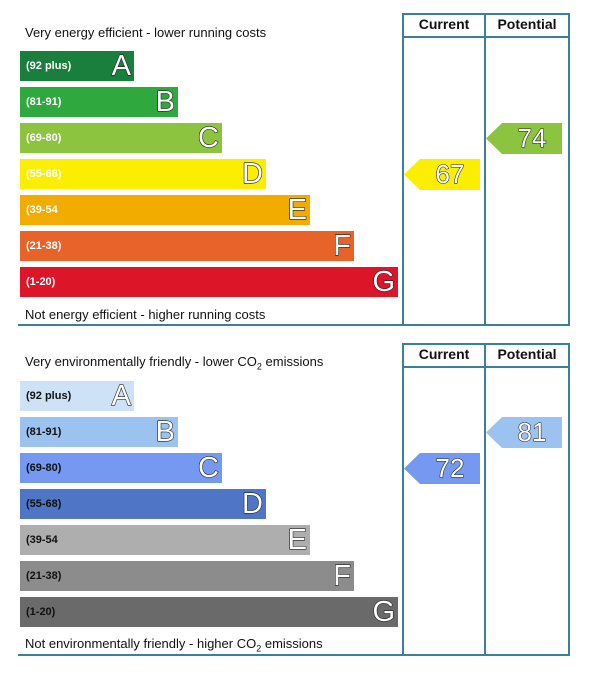 The height and width of the screenshot is (673, 589). Describe the element at coordinates (259, 366) in the screenshot. I see `top-caption-subscript: 2` at that location.